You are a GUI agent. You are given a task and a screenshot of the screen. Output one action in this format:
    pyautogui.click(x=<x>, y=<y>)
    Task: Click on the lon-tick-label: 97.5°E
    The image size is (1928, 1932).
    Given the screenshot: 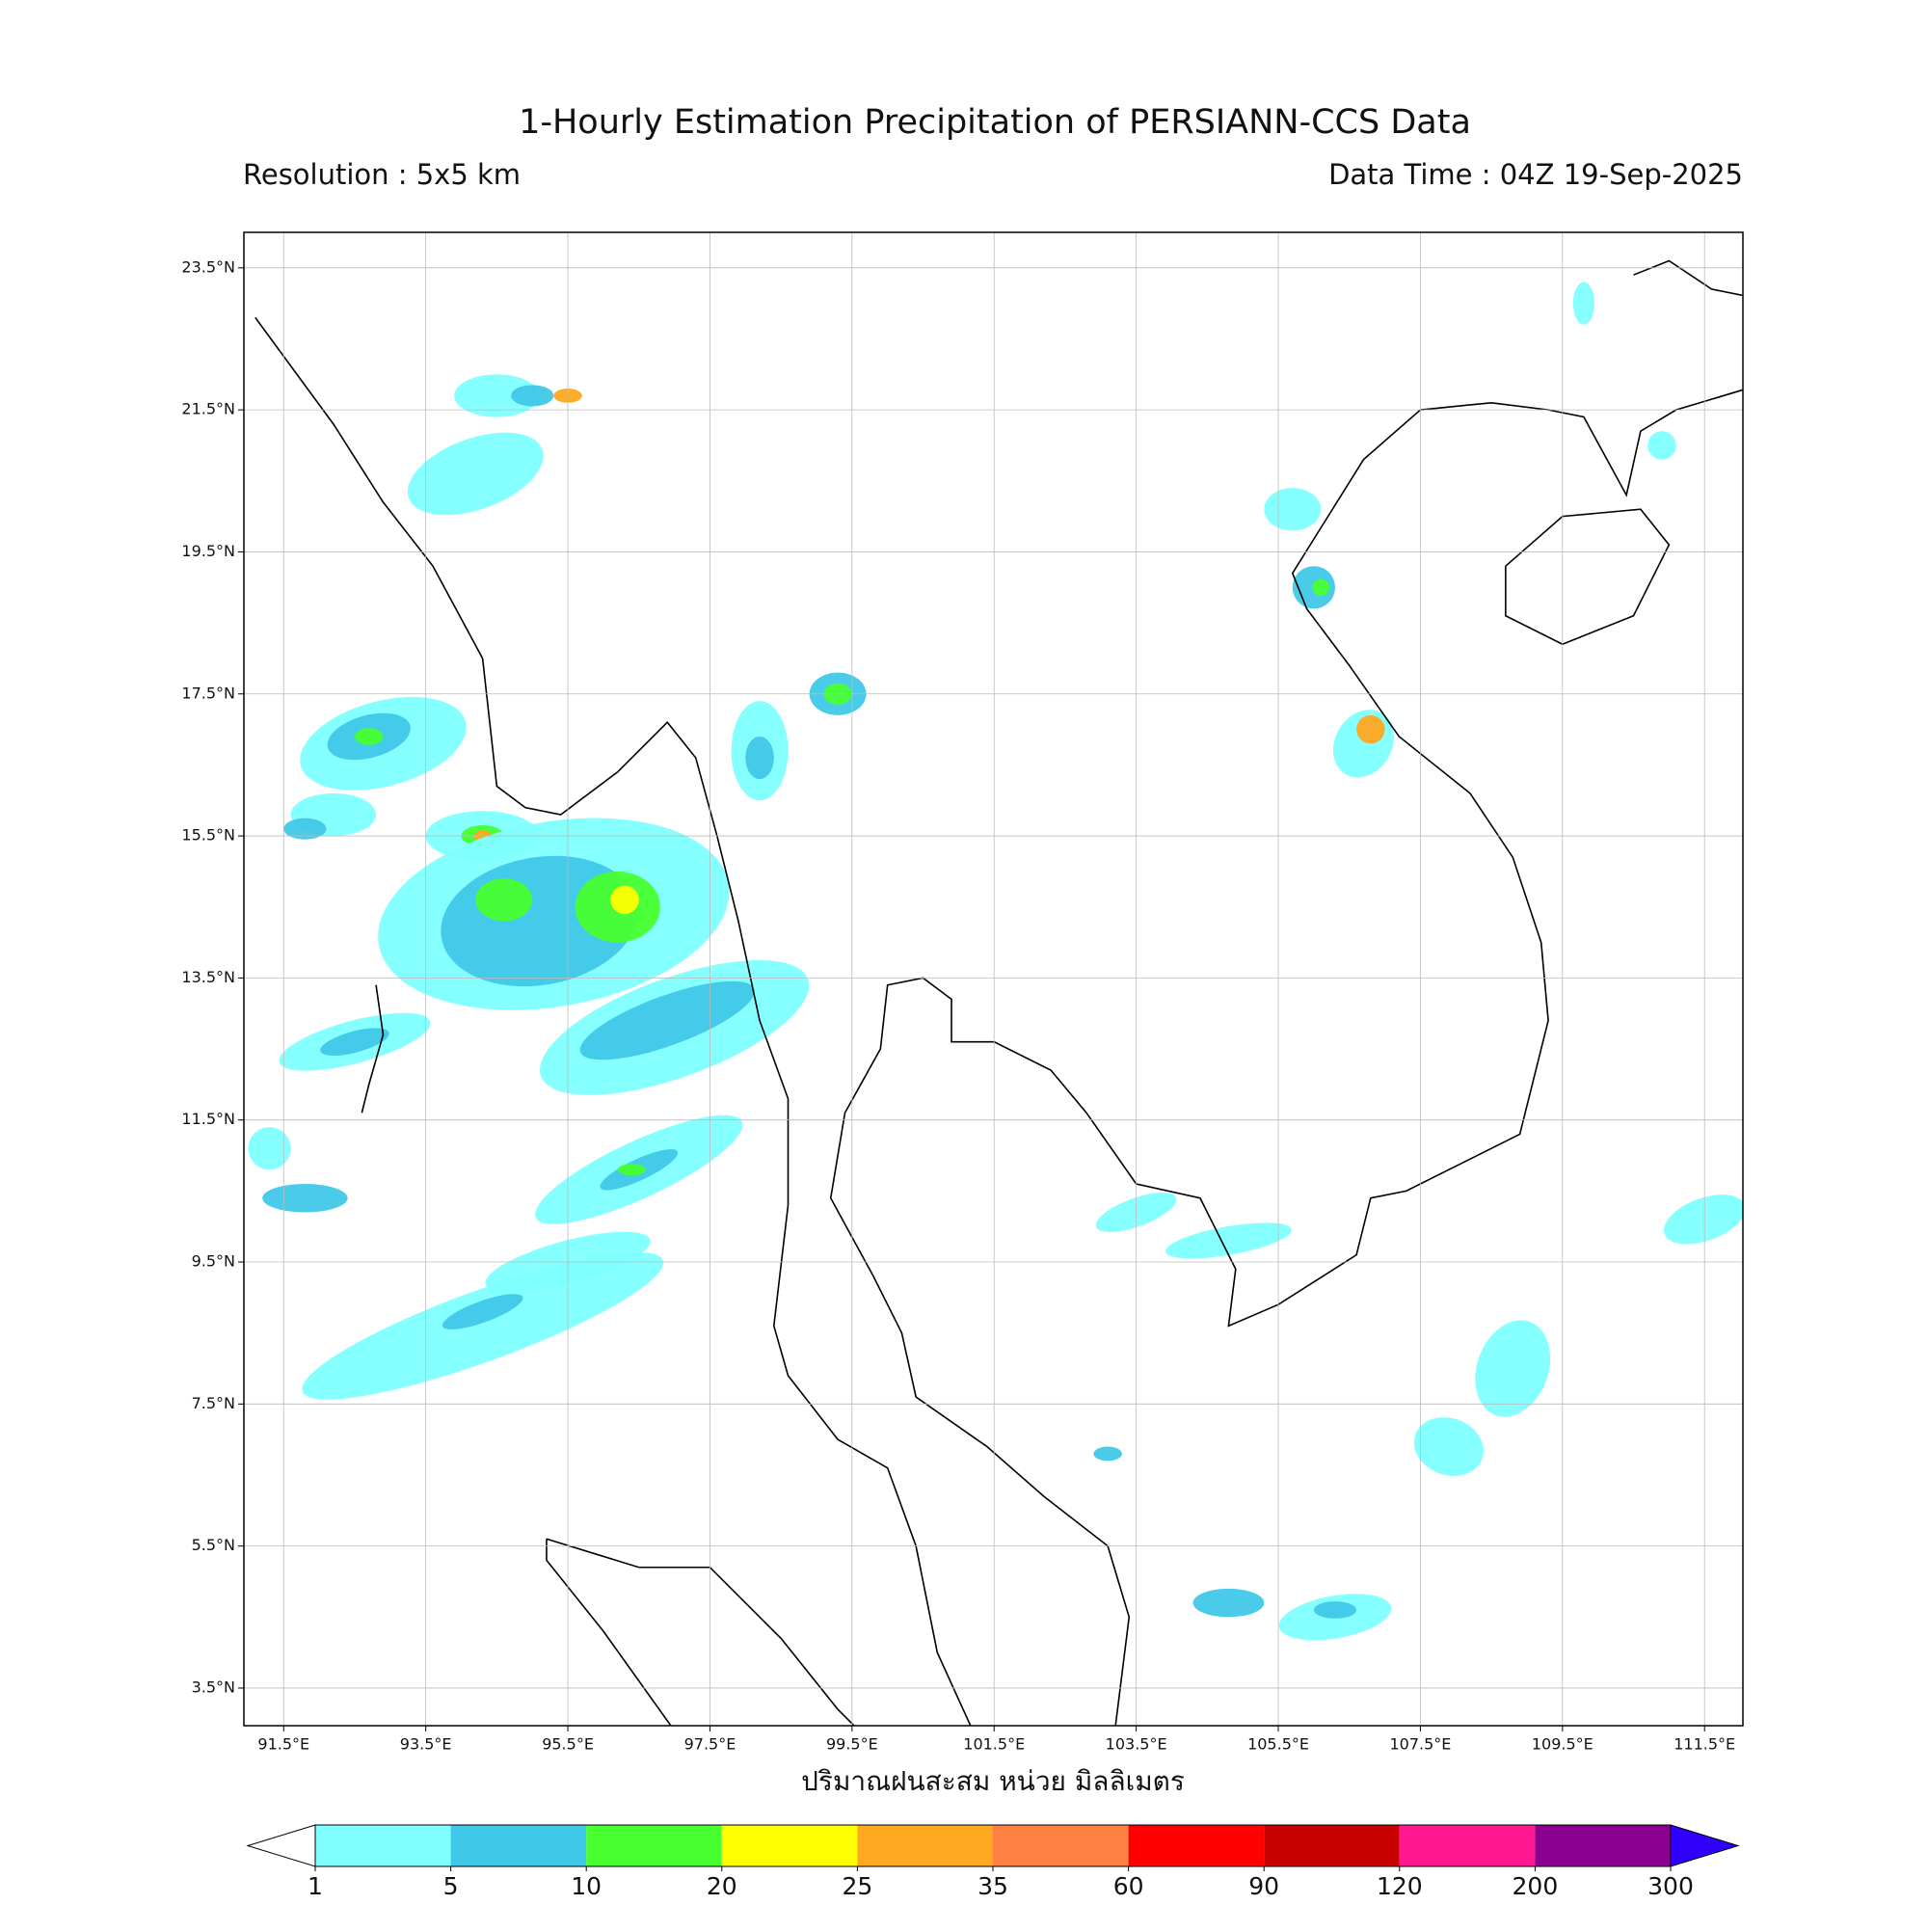 What is the action you would take?
    pyautogui.click(x=710, y=1745)
    